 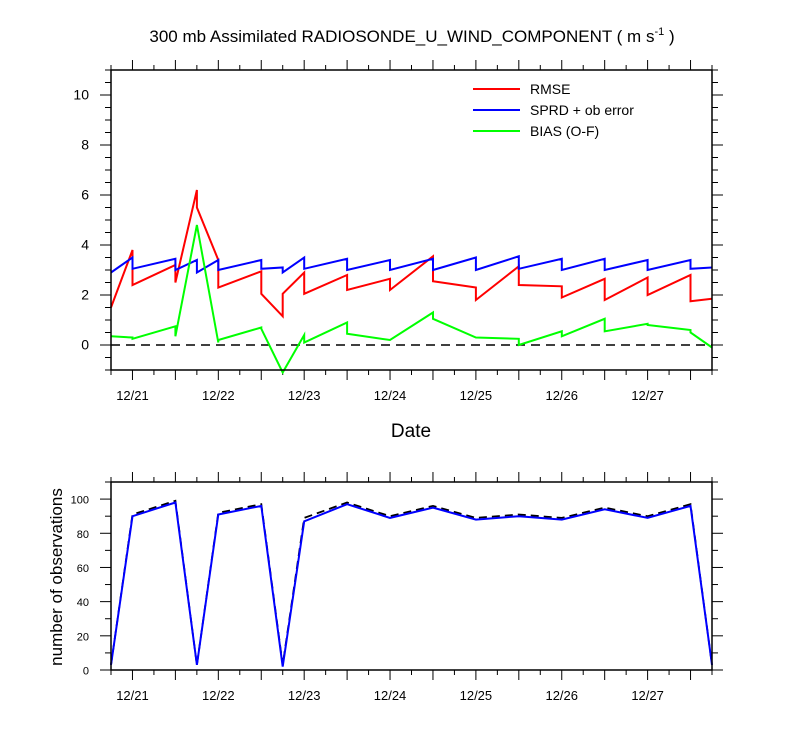 I want to click on y-tick-label: 80, so click(x=83, y=535).